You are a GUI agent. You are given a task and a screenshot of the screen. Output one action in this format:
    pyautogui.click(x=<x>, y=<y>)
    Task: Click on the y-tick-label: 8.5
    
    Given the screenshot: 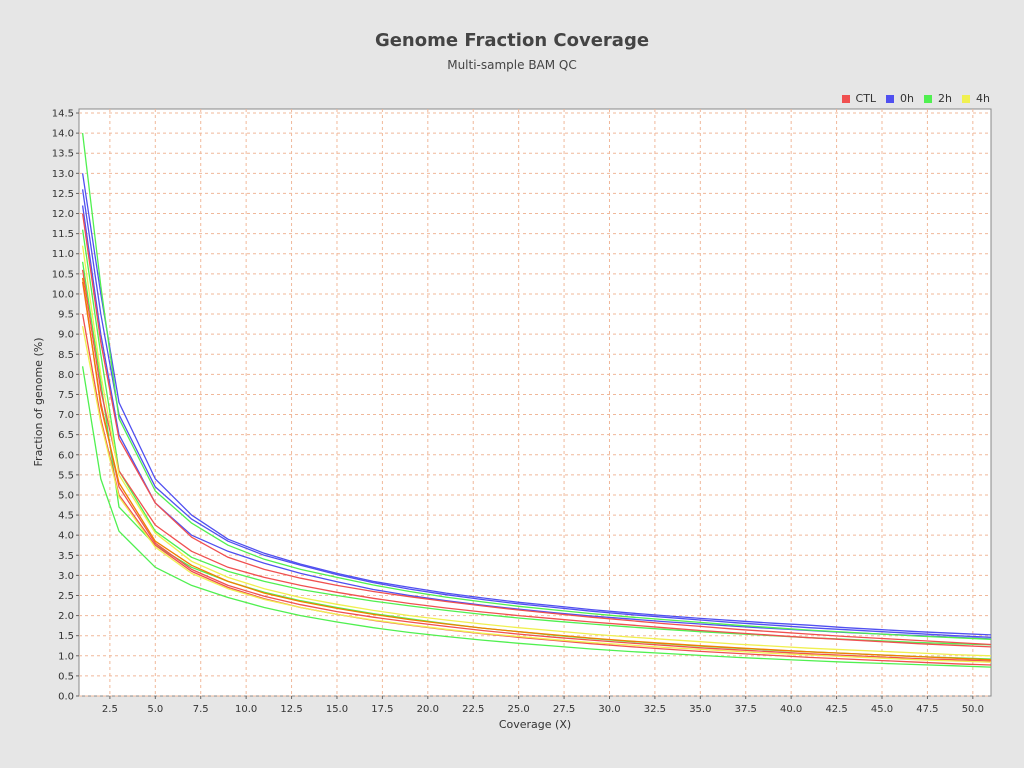 What is the action you would take?
    pyautogui.click(x=66, y=355)
    